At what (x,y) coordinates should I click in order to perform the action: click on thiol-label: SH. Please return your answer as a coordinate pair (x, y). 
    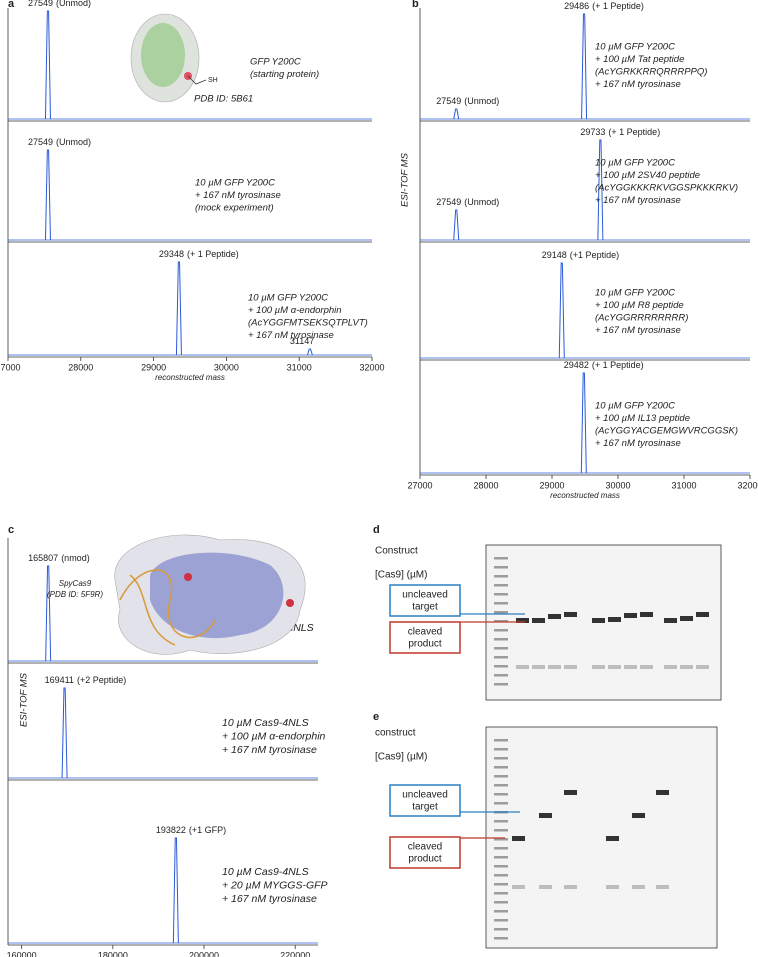
    Looking at the image, I should click on (213, 80).